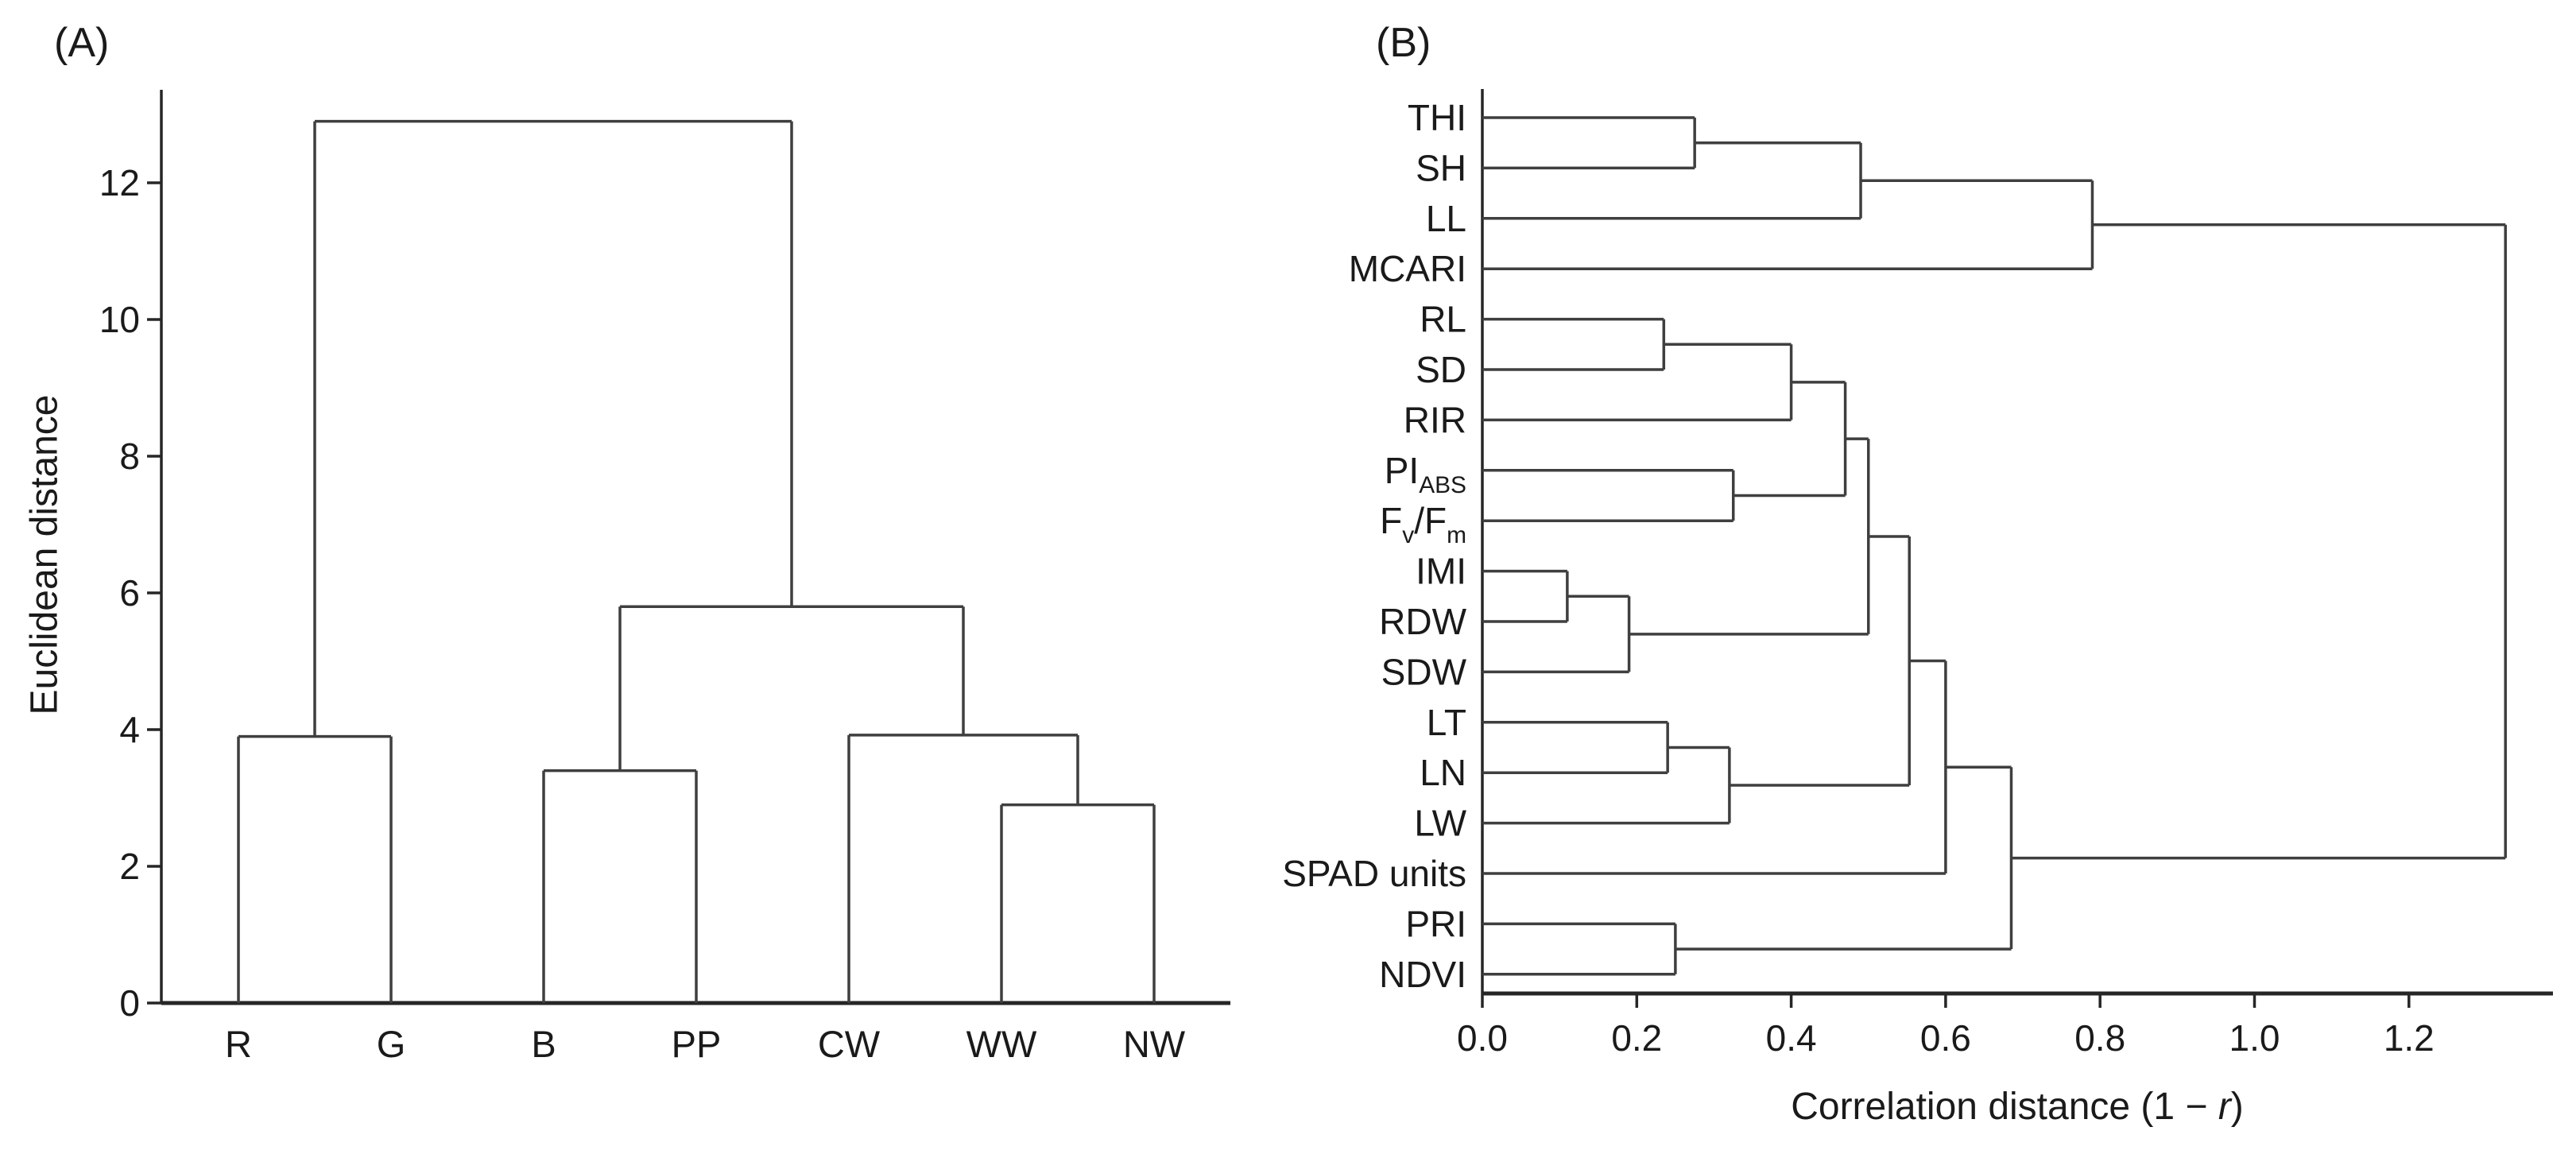 The image size is (2576, 1158). What do you see at coordinates (1424, 672) in the screenshot?
I see `panel-b-leaf-label: SDW` at bounding box center [1424, 672].